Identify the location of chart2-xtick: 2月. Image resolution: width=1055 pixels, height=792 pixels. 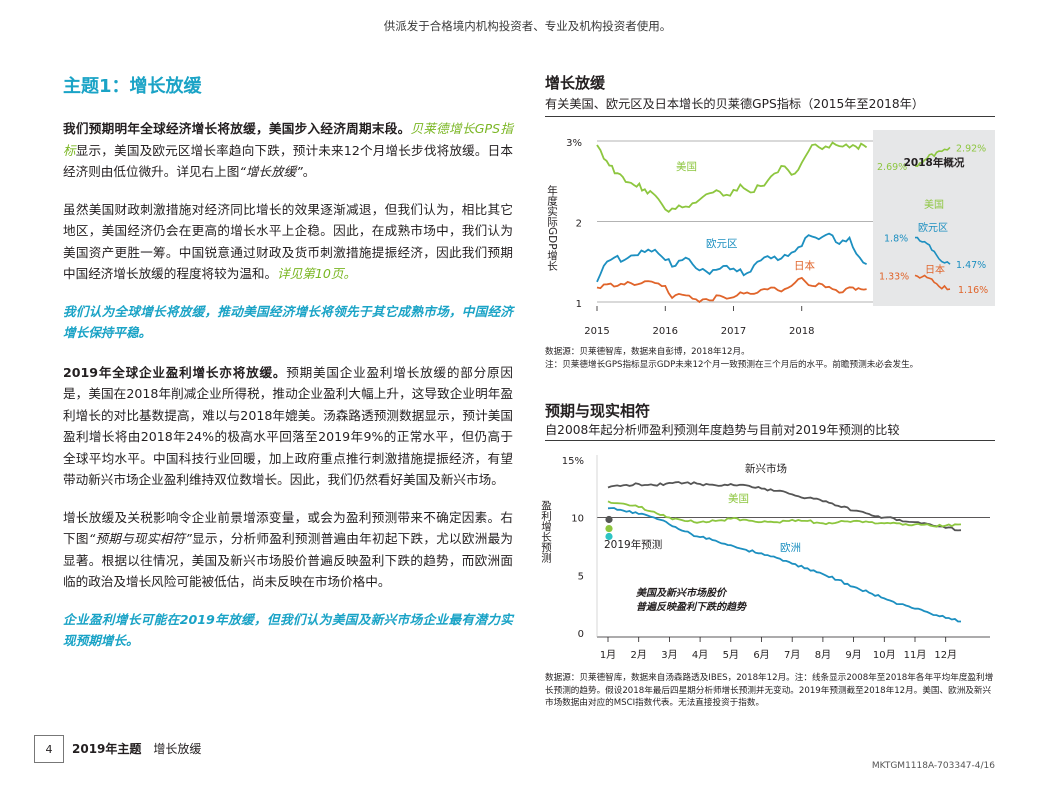
(639, 655).